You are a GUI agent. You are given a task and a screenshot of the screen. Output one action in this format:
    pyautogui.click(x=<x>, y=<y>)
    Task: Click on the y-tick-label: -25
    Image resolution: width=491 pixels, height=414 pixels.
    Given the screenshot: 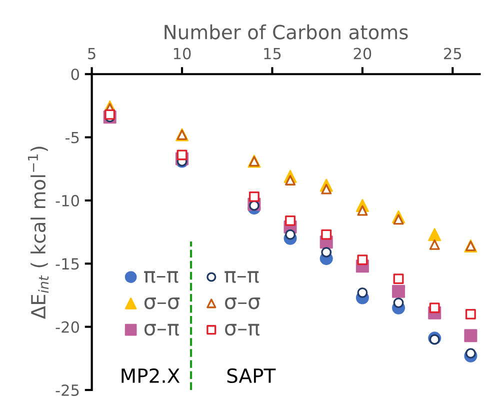 What is the action you would take?
    pyautogui.click(x=67, y=390)
    